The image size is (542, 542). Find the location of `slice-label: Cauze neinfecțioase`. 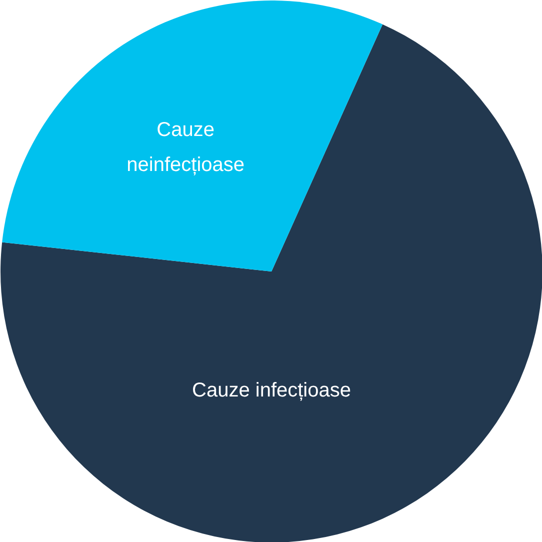

slice-label: Cauze neinfecțioase is located at coordinates (185, 147).